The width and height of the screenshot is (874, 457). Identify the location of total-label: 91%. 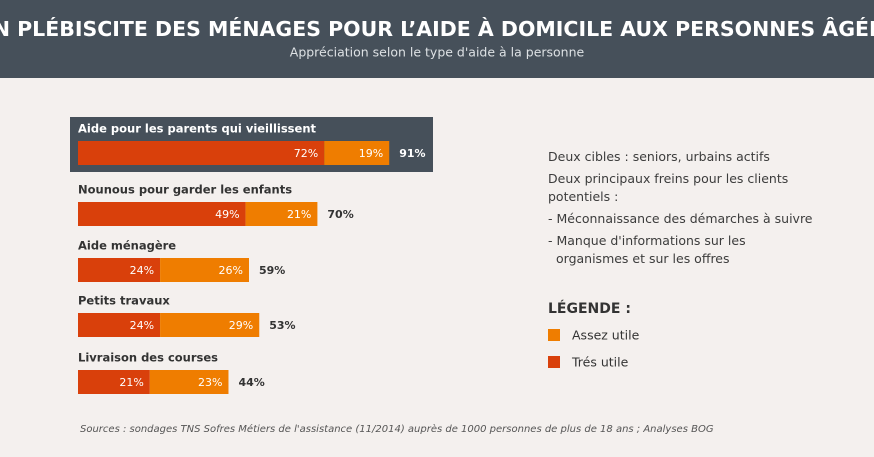
(412, 153).